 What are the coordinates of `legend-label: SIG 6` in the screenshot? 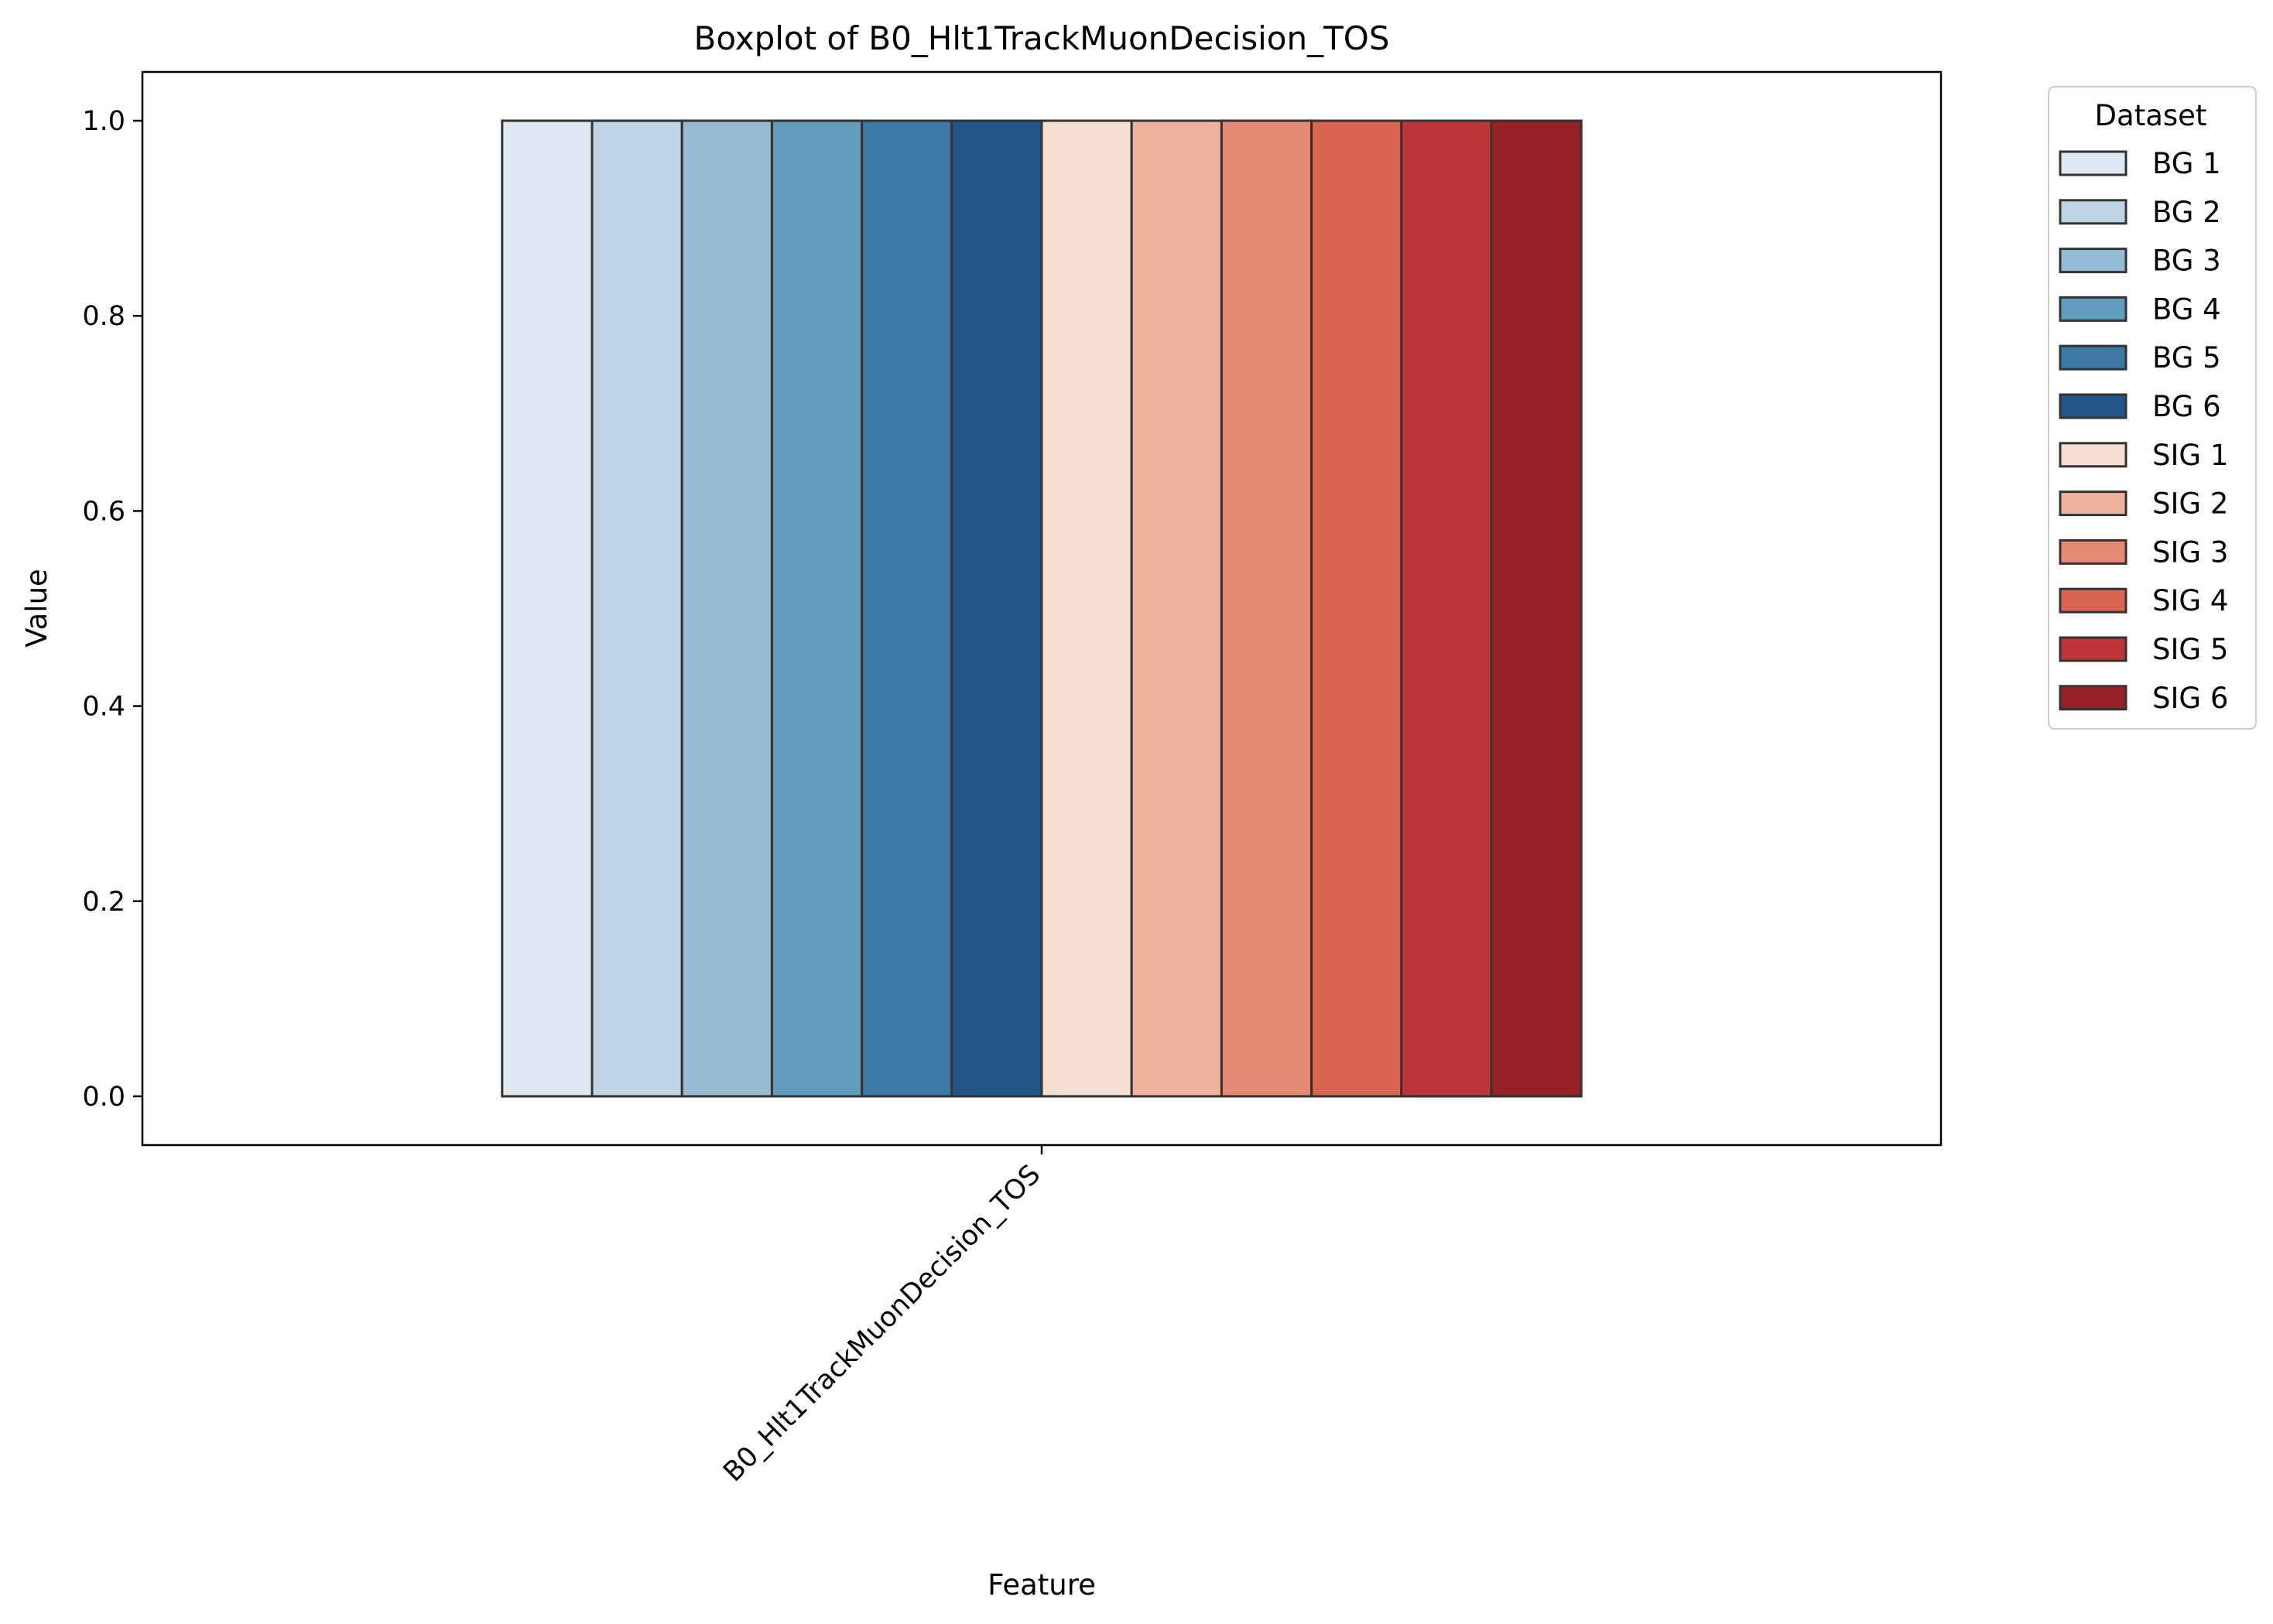 It's located at (2190, 698).